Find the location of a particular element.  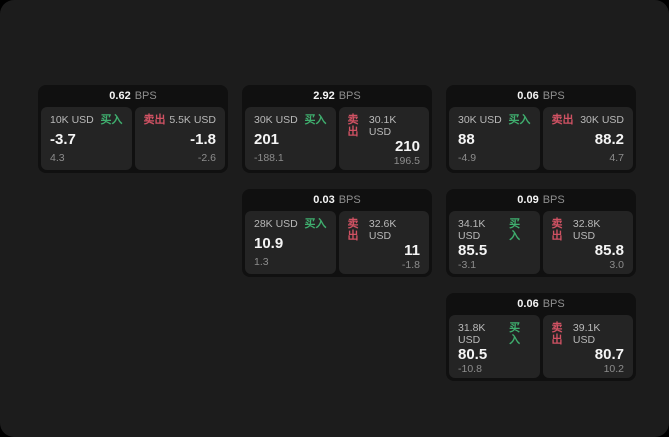

buy-top-row: 28K USD 买入 is located at coordinates (290, 224).